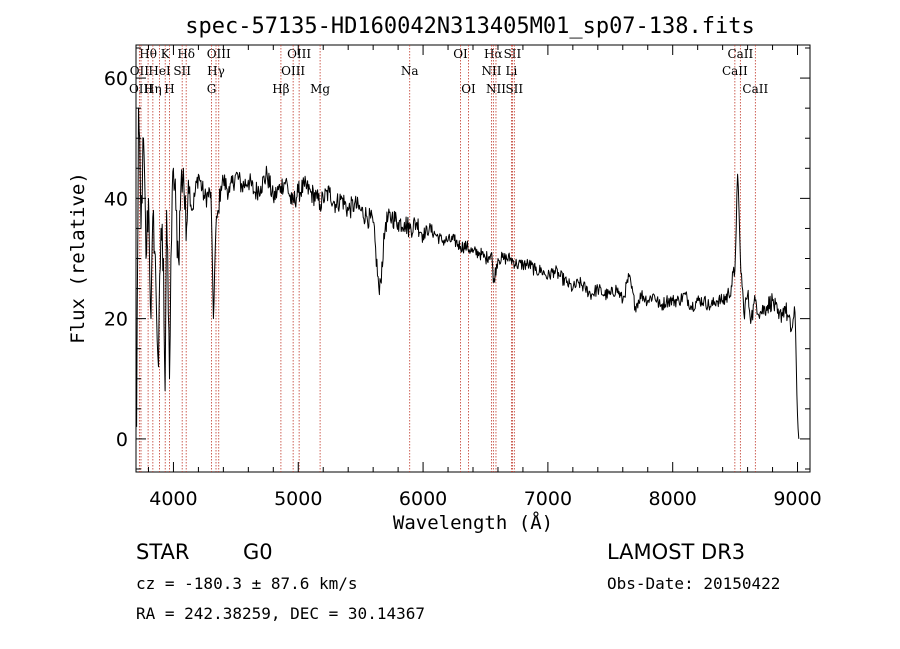 The width and height of the screenshot is (900, 649). What do you see at coordinates (512, 71) in the screenshot?
I see `spectral-line-label: Li` at bounding box center [512, 71].